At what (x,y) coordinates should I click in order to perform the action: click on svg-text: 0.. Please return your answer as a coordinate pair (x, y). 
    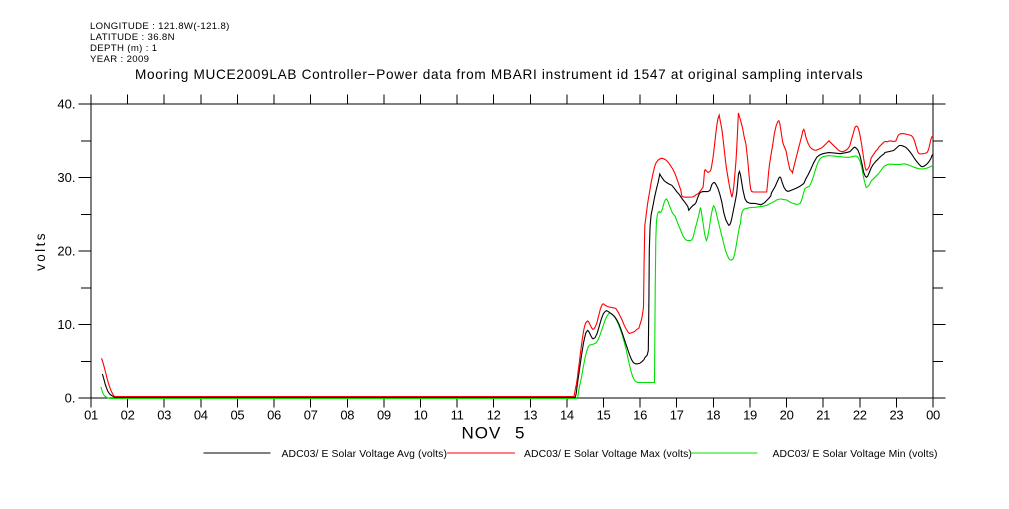
    Looking at the image, I should click on (70, 398).